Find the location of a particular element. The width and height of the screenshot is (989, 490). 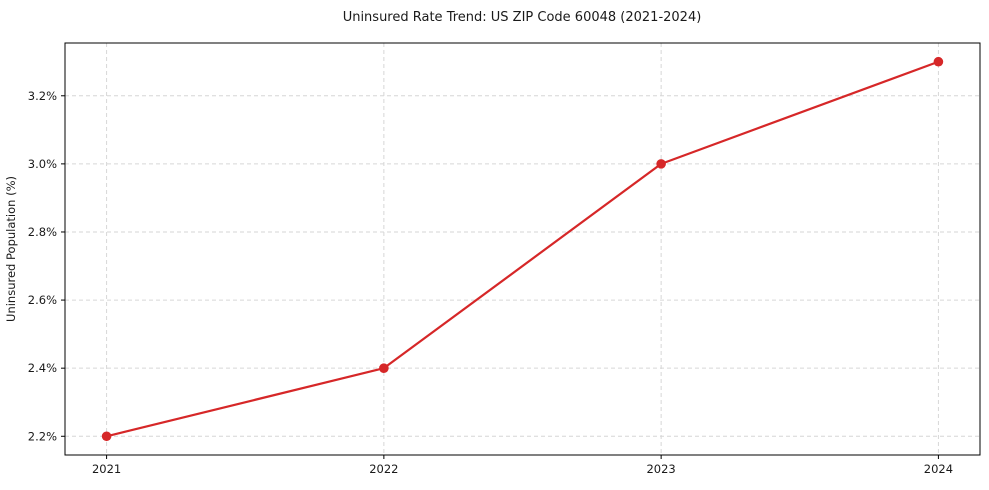

y-tick-label: 2.2% is located at coordinates (42, 436).